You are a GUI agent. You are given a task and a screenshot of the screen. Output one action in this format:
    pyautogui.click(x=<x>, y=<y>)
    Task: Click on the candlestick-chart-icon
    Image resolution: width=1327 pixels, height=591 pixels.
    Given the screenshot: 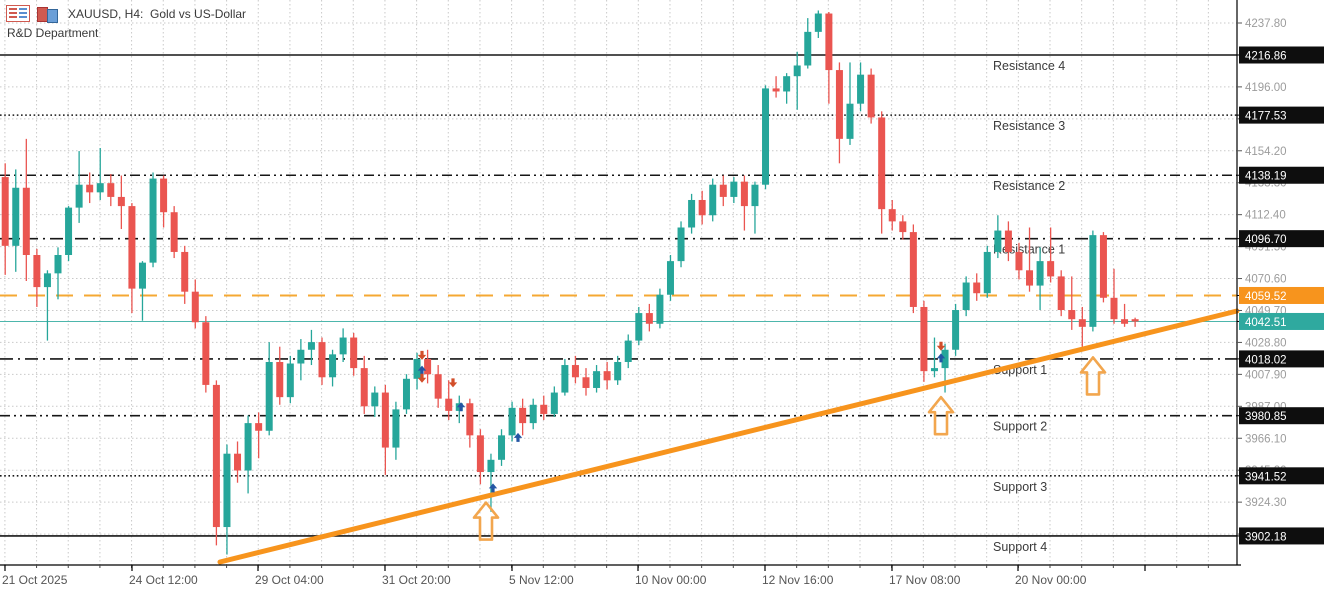 What is the action you would take?
    pyautogui.click(x=47, y=14)
    